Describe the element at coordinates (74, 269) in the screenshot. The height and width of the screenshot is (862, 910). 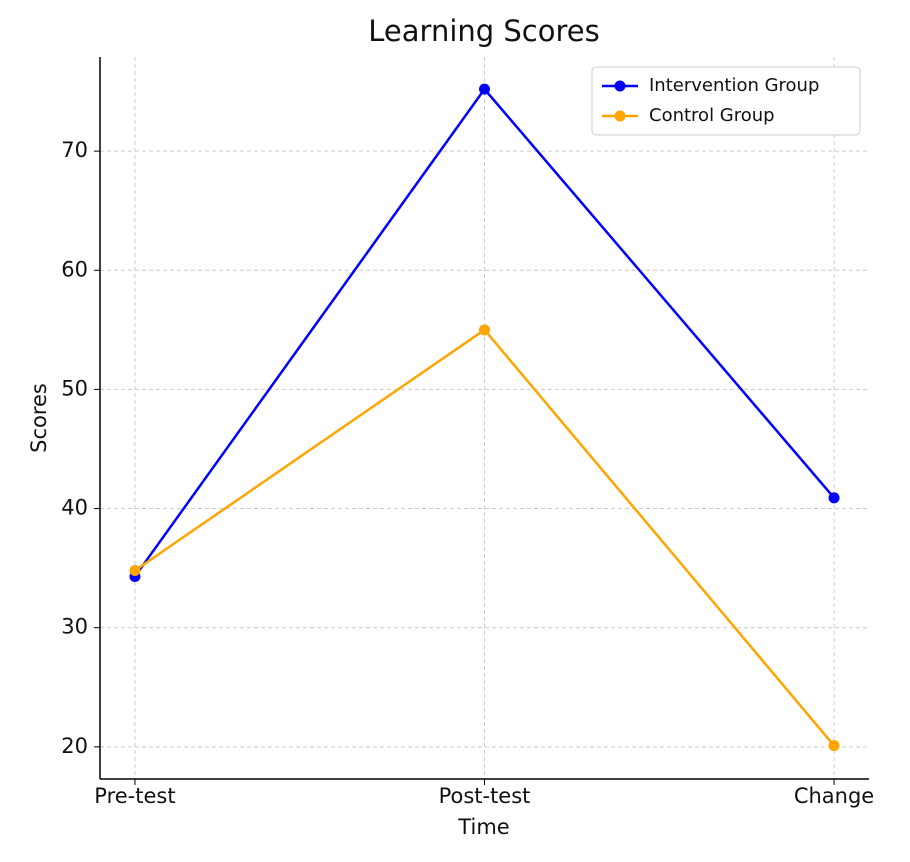
I see `y-tick-label: 60` at that location.